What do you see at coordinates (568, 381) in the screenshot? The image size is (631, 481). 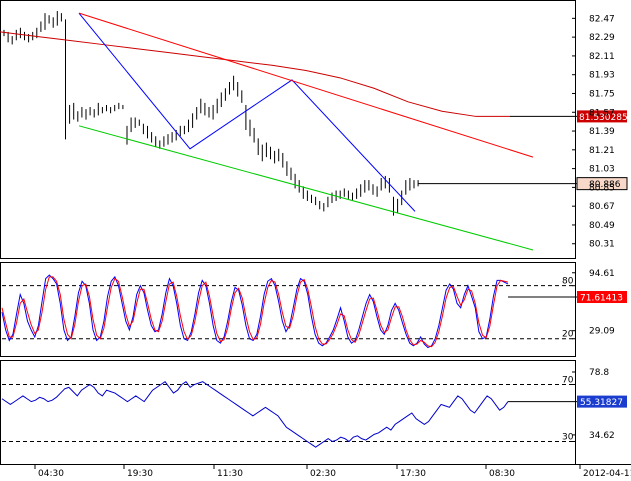 I see `rsi-tick-label: 70` at bounding box center [568, 381].